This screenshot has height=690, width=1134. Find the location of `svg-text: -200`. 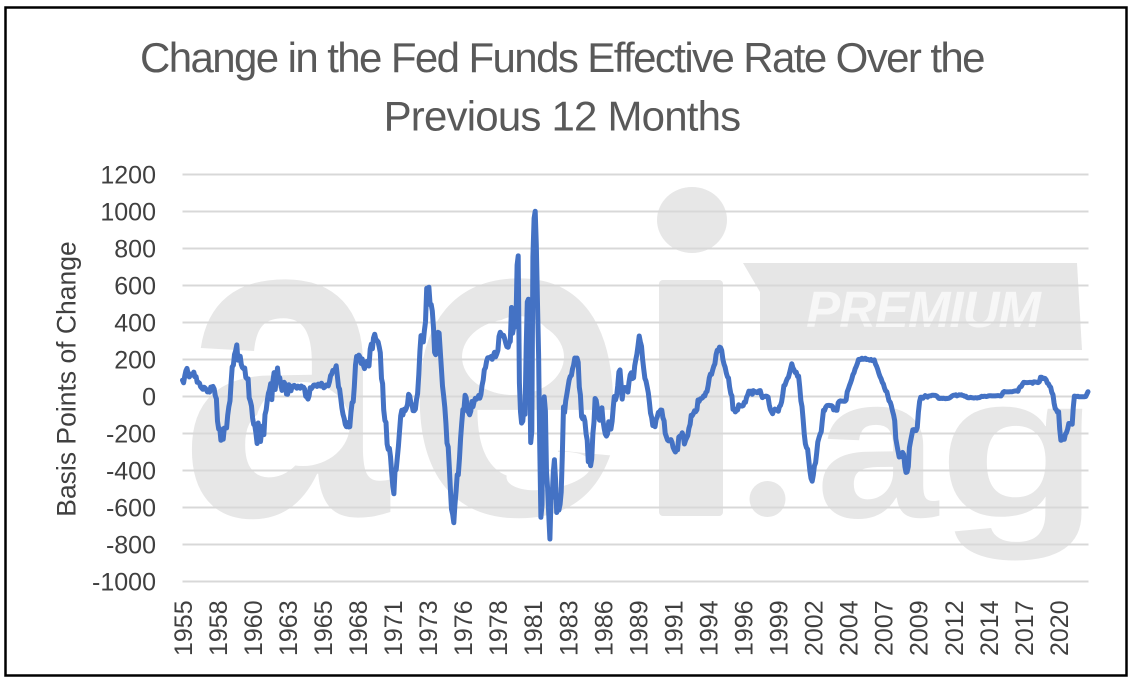

svg-text: -200 is located at coordinates (131, 435).